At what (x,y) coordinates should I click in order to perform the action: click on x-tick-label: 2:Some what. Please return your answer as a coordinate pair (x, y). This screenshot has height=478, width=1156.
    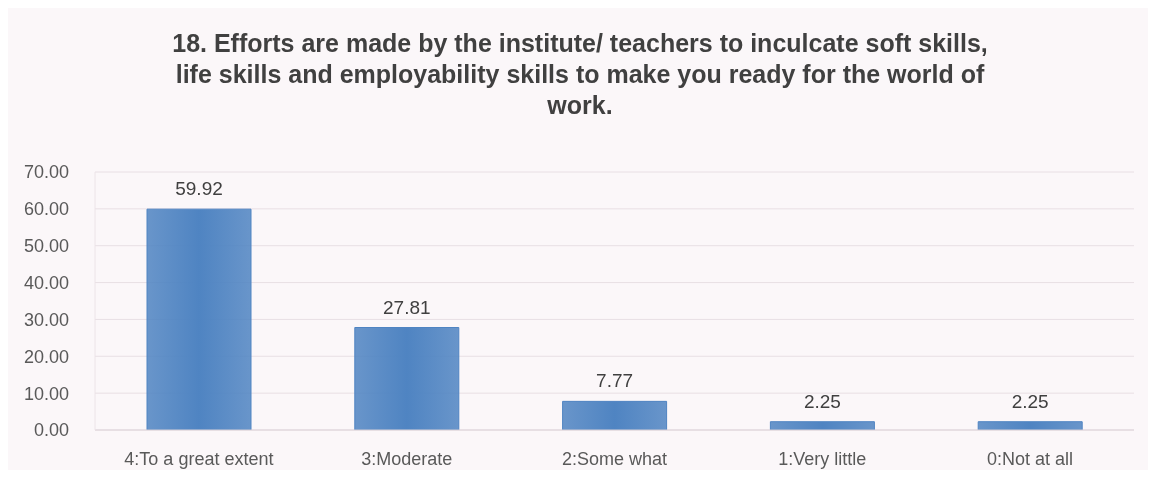
    Looking at the image, I should click on (614, 458).